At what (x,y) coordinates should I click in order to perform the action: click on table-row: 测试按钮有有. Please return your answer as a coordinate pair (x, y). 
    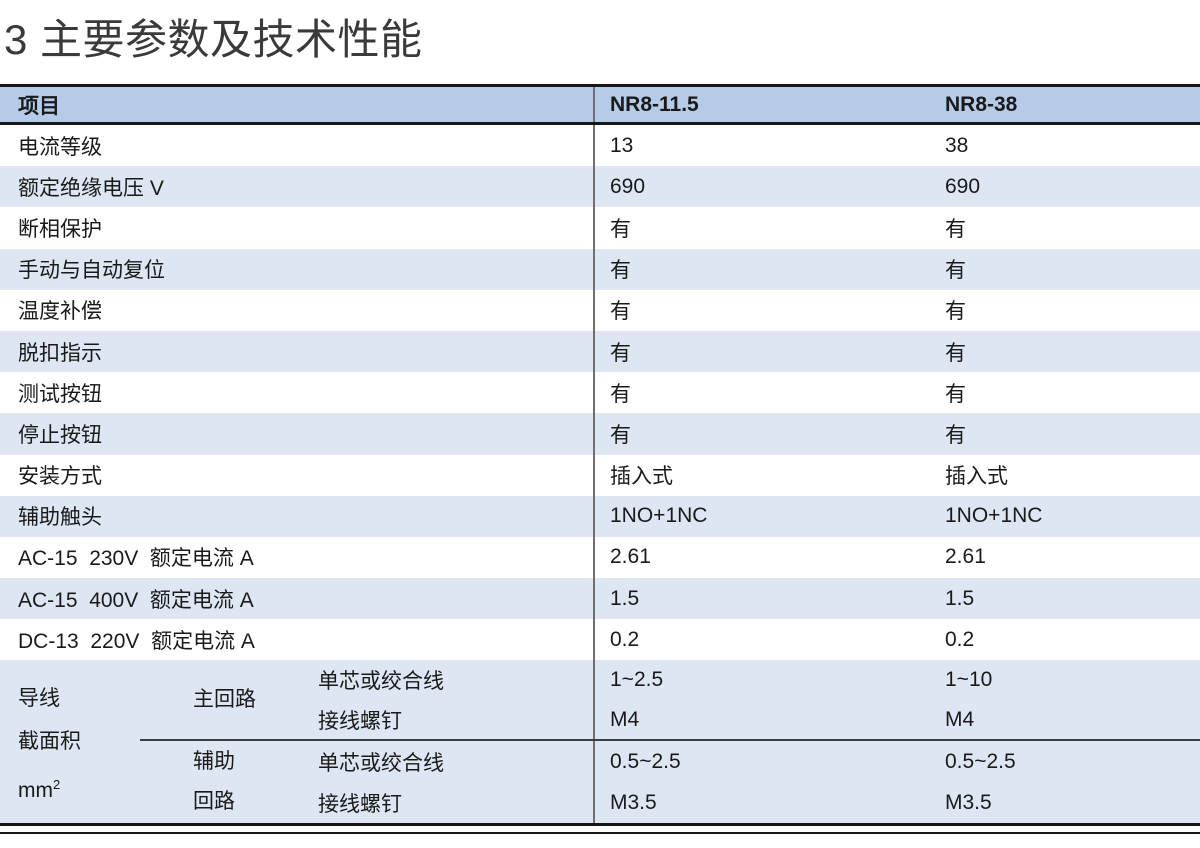
    Looking at the image, I should click on (600, 393).